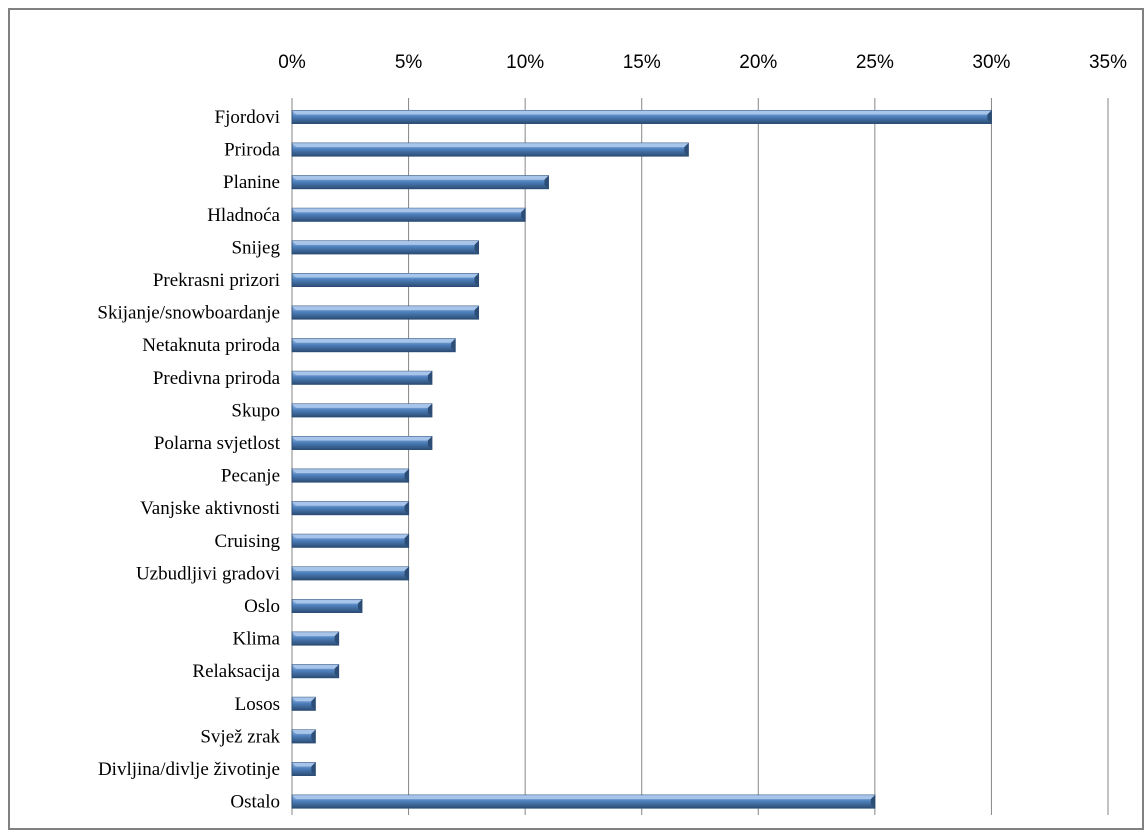 The height and width of the screenshot is (834, 1148). I want to click on category-label: Fjordovi, so click(247, 117).